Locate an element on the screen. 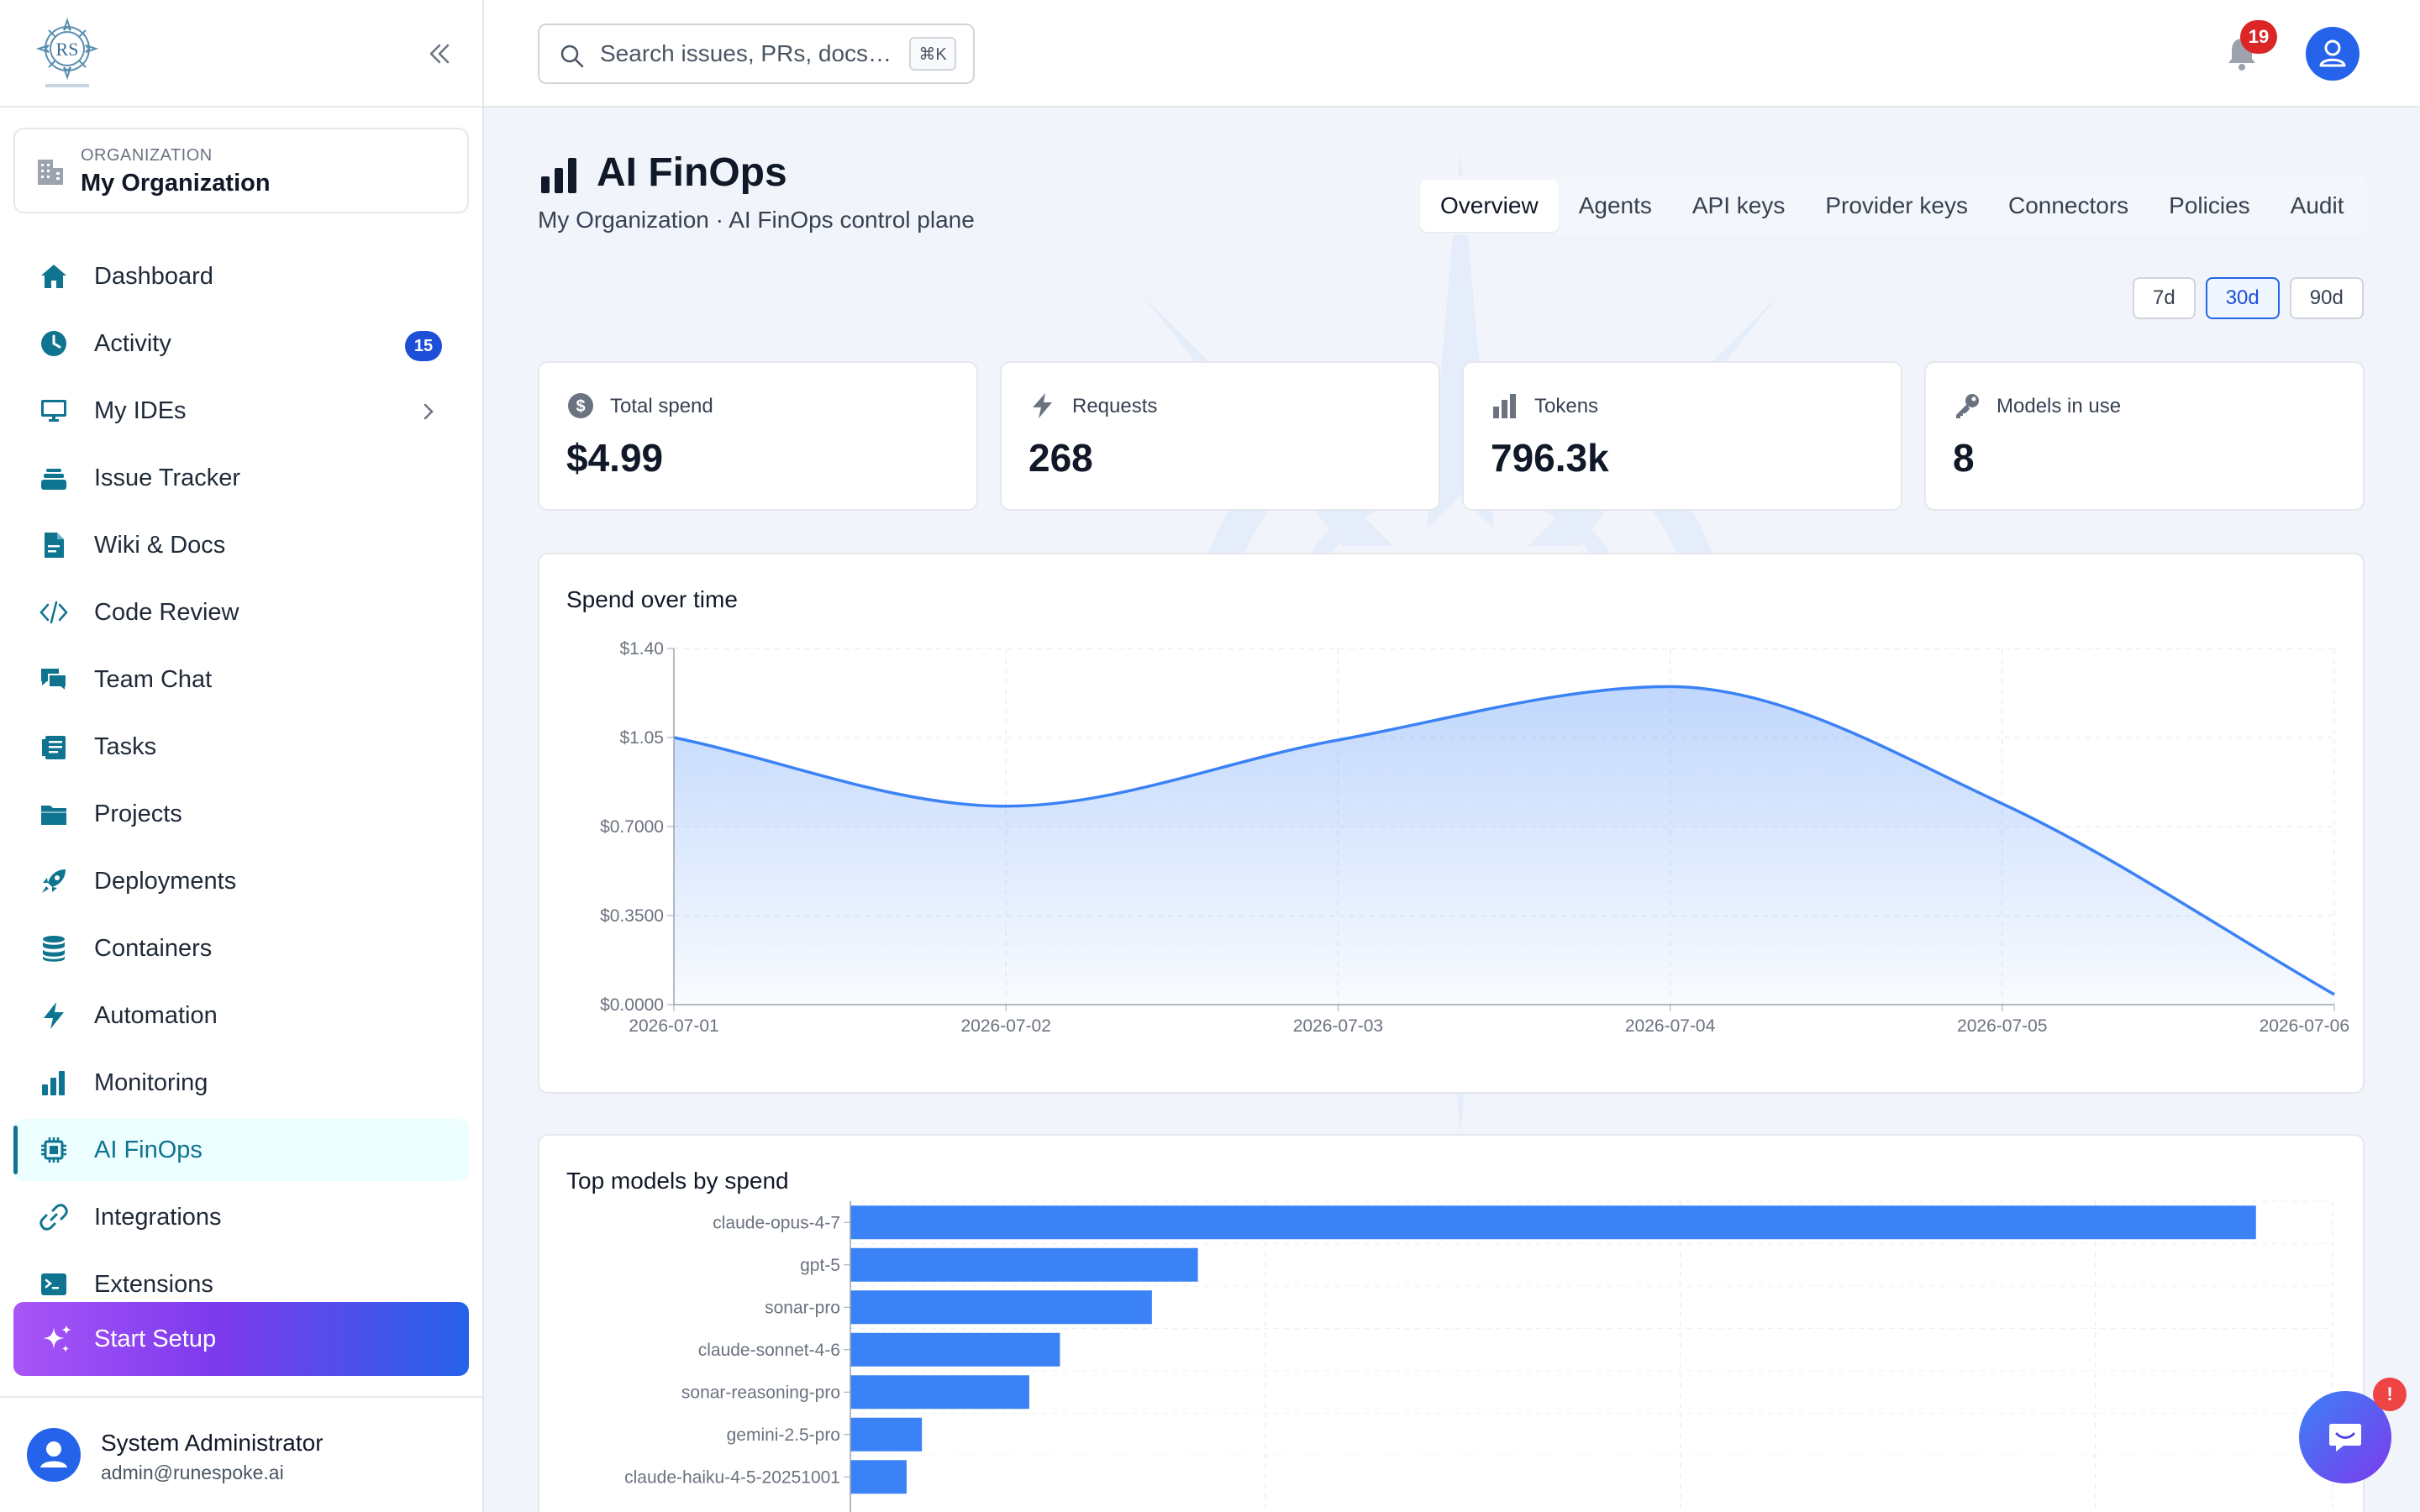 The height and width of the screenshot is (1512, 2420). sidebar-item-containers: Containers is located at coordinates (241, 948).